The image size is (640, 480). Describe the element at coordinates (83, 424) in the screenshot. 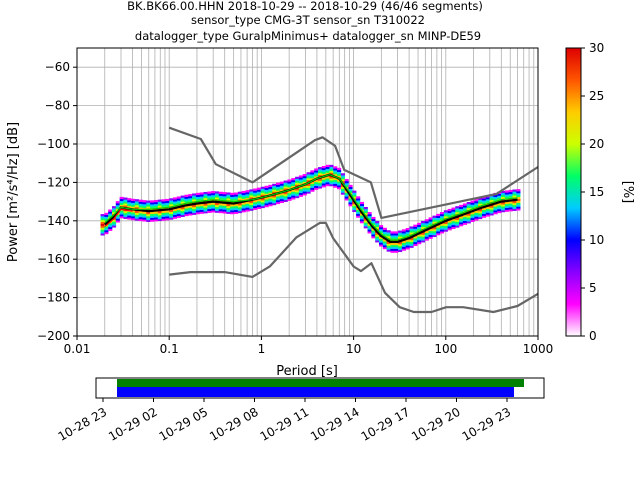

I see `timeline-tick-label: 10-28 23` at that location.